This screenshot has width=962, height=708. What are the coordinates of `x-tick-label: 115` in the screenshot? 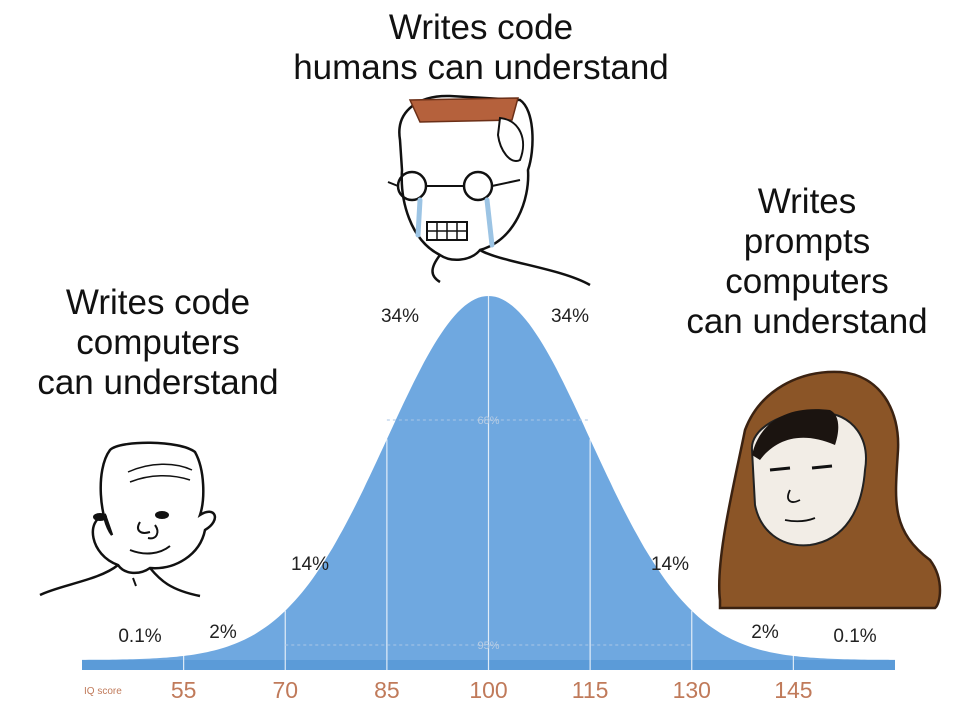 It's located at (590, 690).